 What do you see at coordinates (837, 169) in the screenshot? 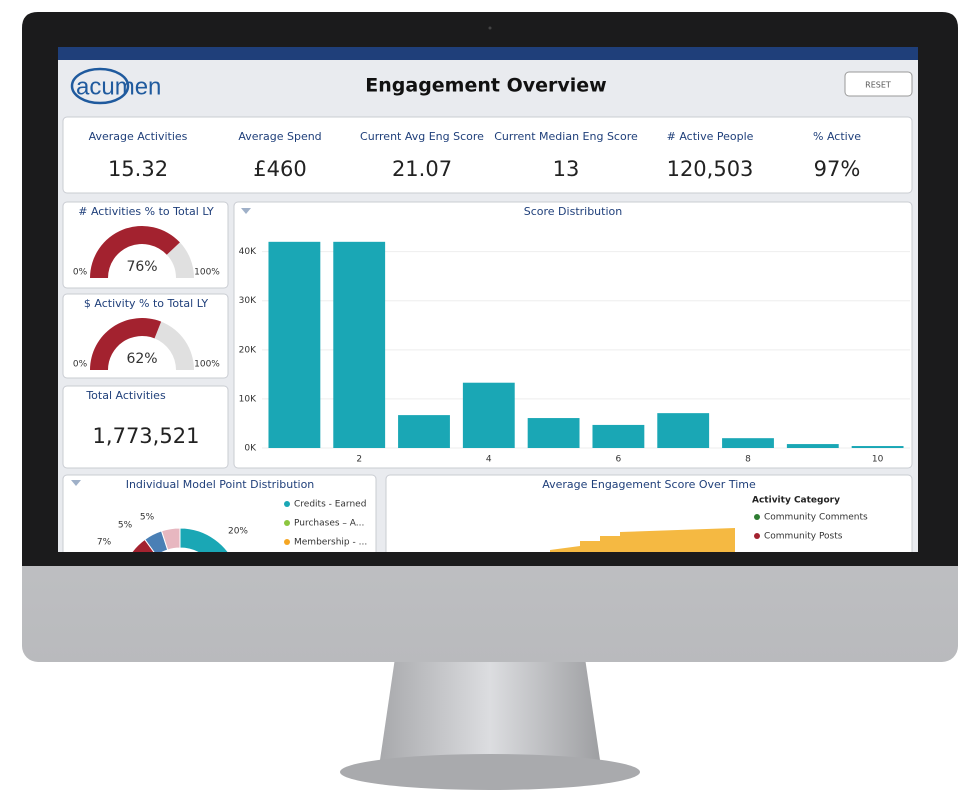
I see `kpi-value: 97%` at bounding box center [837, 169].